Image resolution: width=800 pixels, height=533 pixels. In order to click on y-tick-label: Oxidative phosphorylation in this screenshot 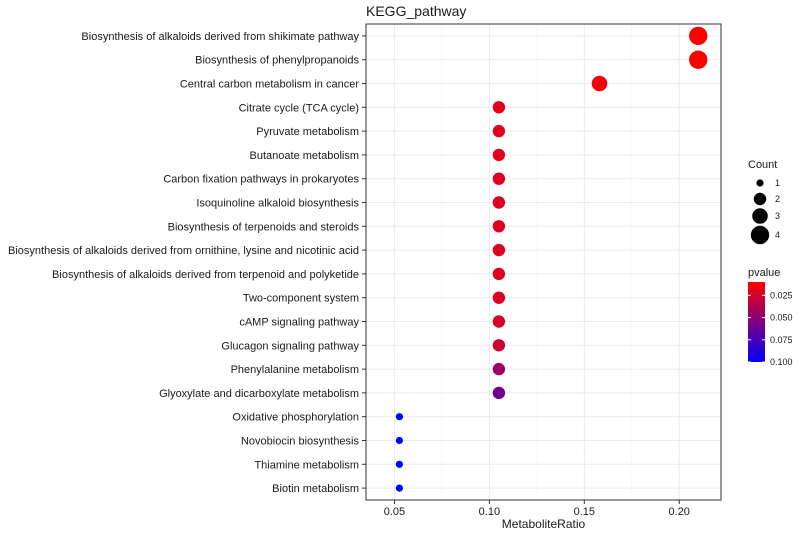, I will do `click(295, 418)`.